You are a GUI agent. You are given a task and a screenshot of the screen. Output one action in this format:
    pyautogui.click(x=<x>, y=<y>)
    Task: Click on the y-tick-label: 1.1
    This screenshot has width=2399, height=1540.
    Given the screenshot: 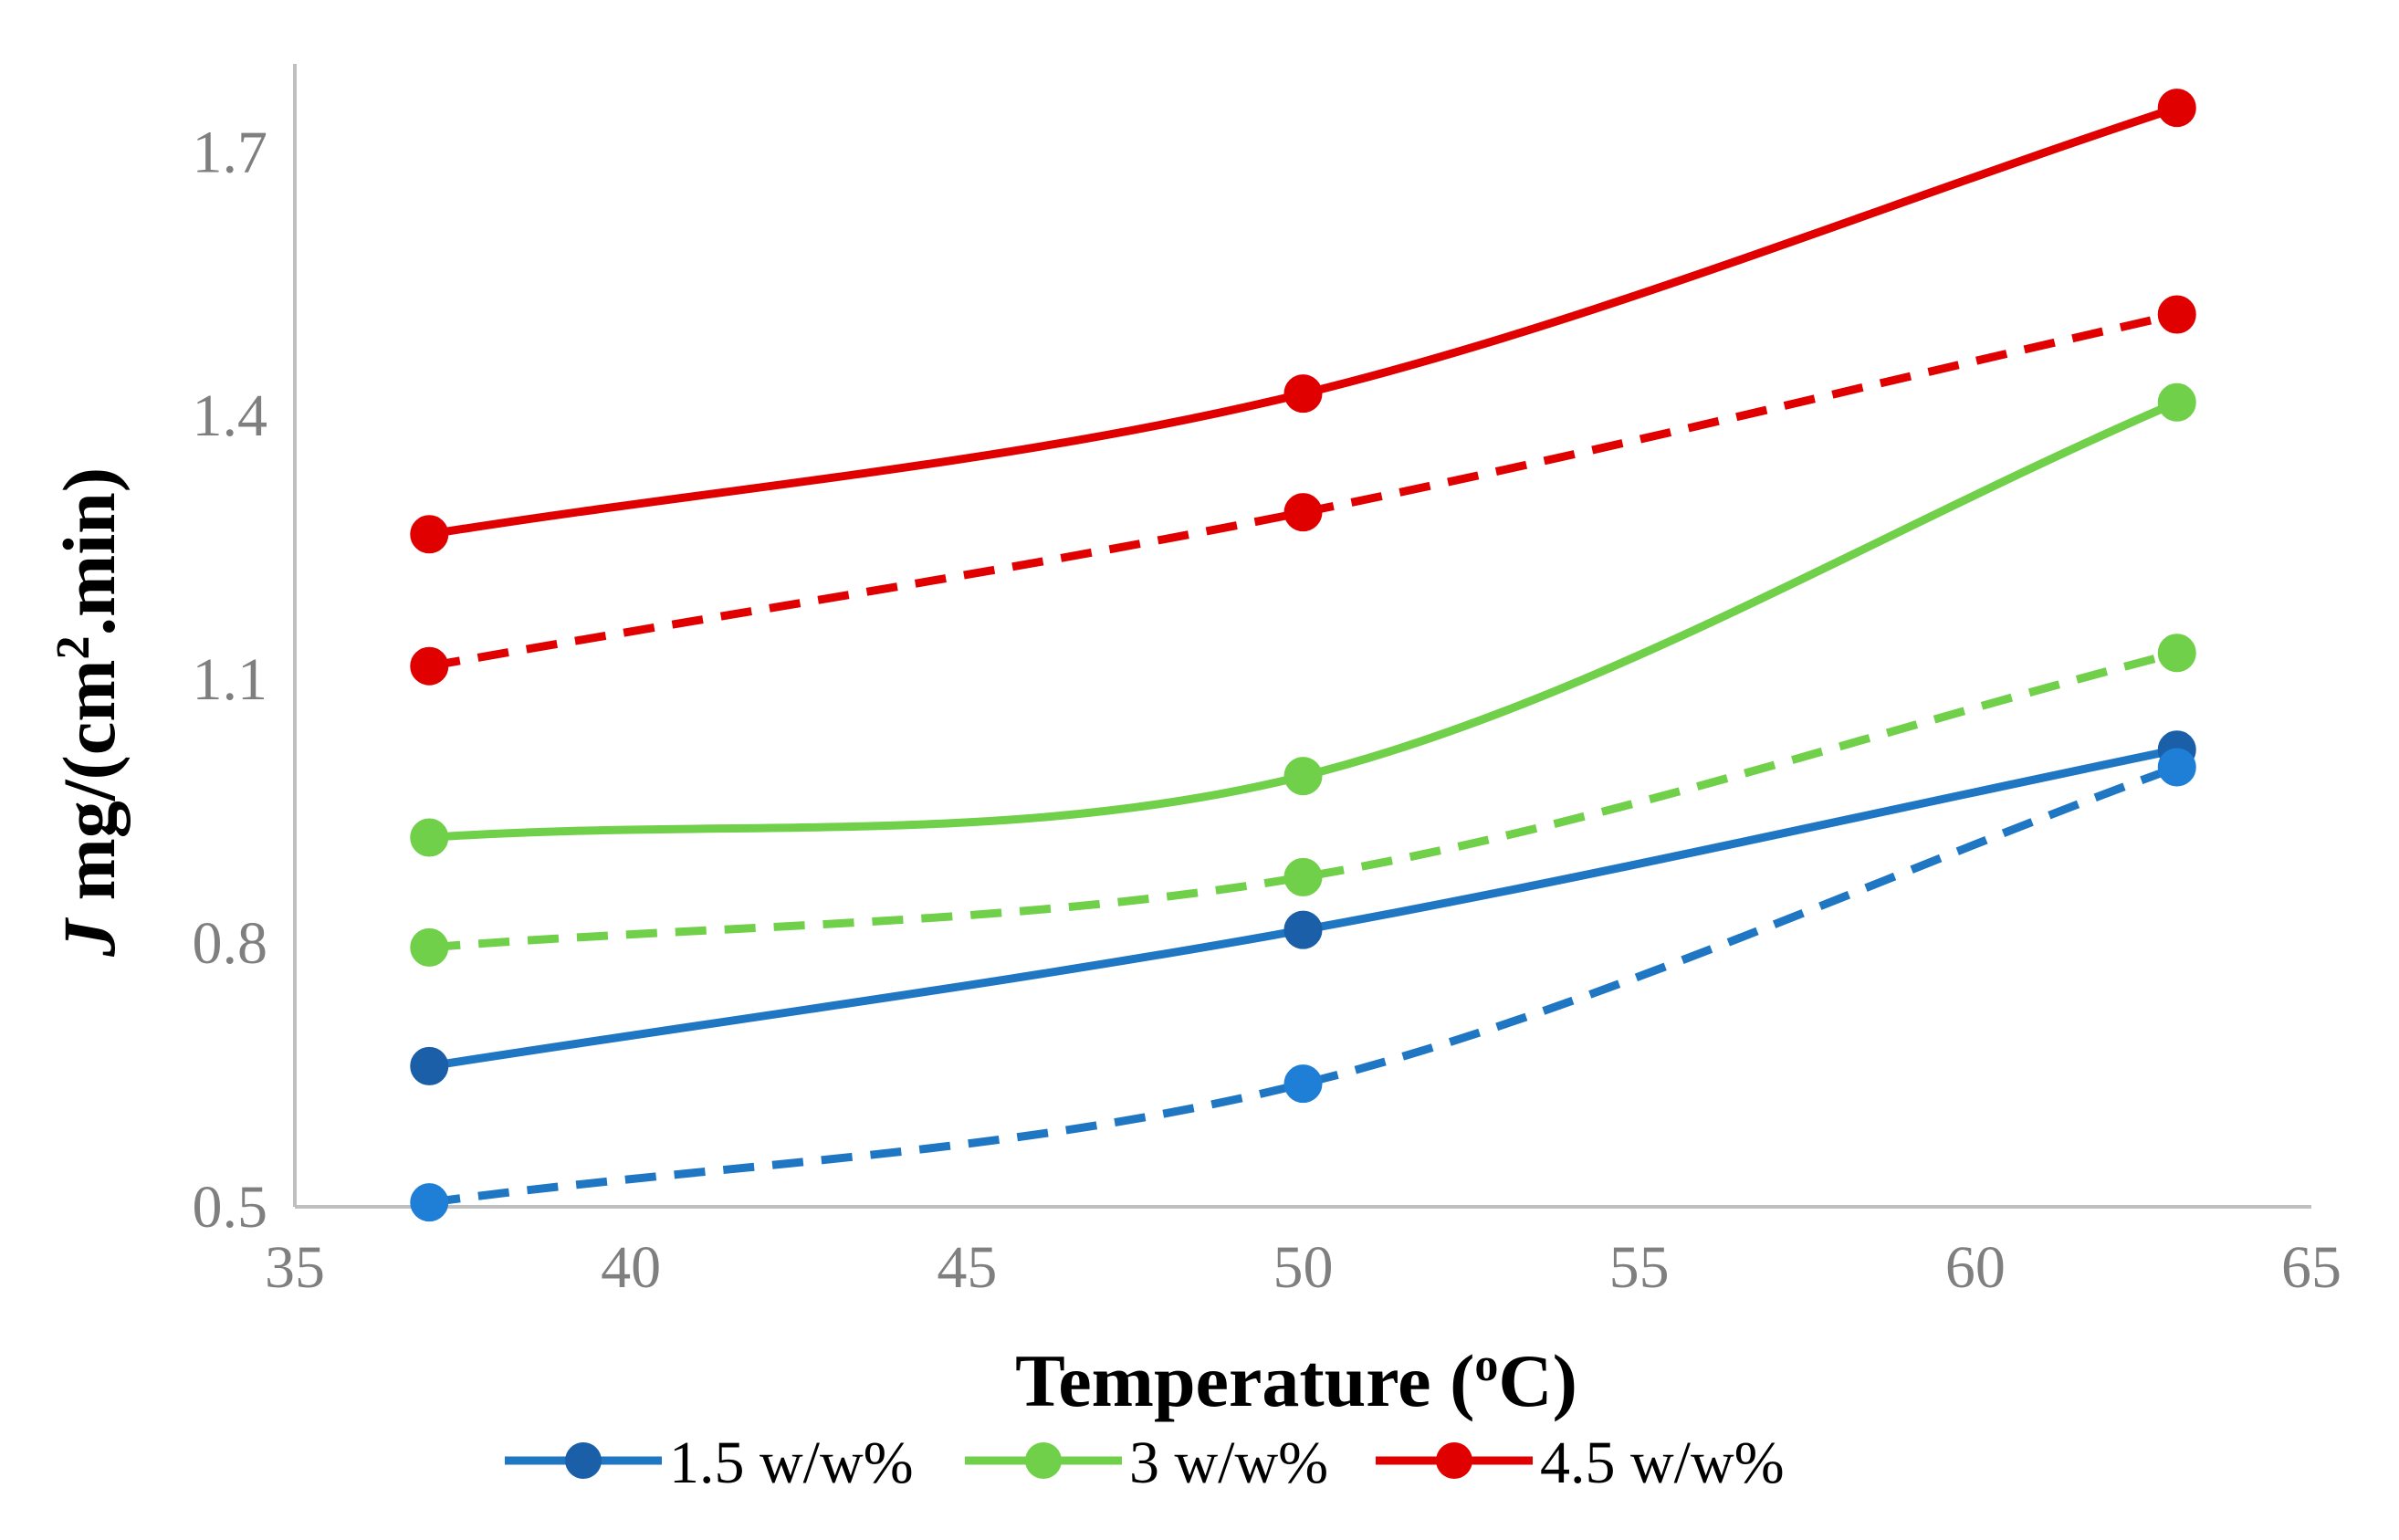 What is the action you would take?
    pyautogui.click(x=230, y=679)
    